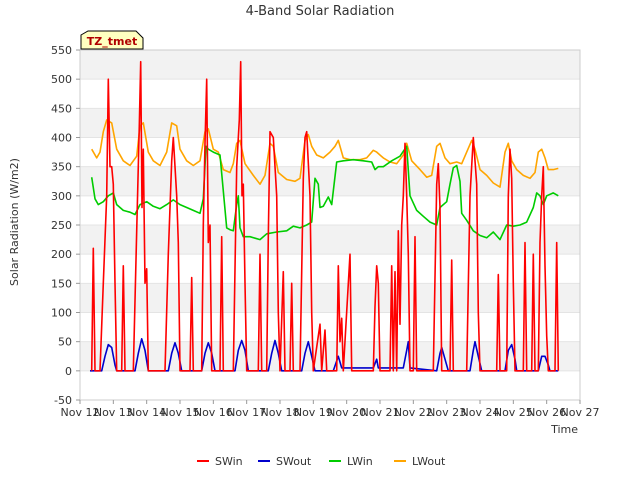 Image resolution: width=640 pixels, height=480 pixels. What do you see at coordinates (61, 167) in the screenshot?
I see `y-tick-label: 350` at bounding box center [61, 167].